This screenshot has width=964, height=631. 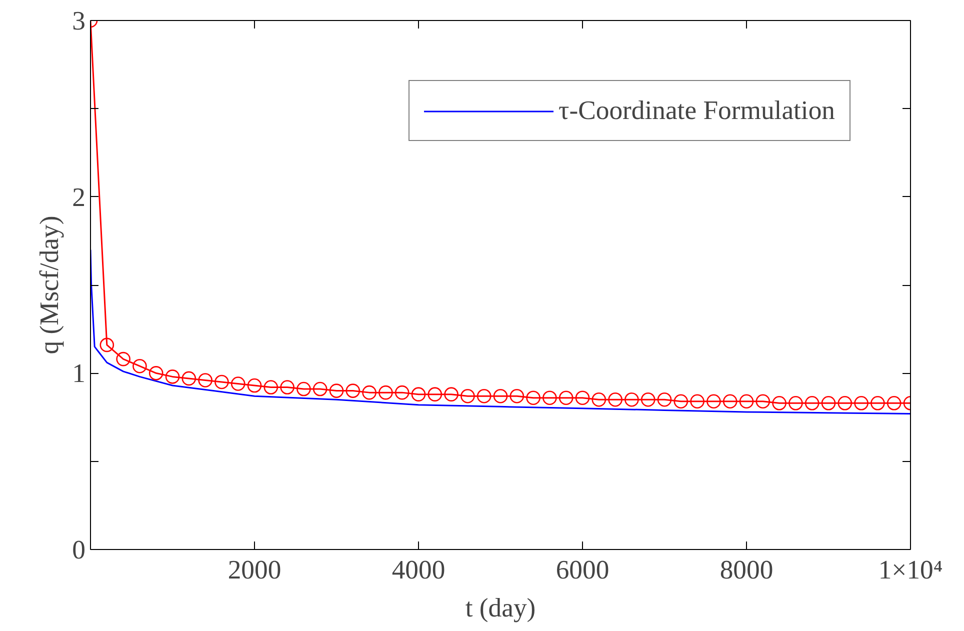 What do you see at coordinates (500, 607) in the screenshot?
I see `x-axis-title: t (day)` at bounding box center [500, 607].